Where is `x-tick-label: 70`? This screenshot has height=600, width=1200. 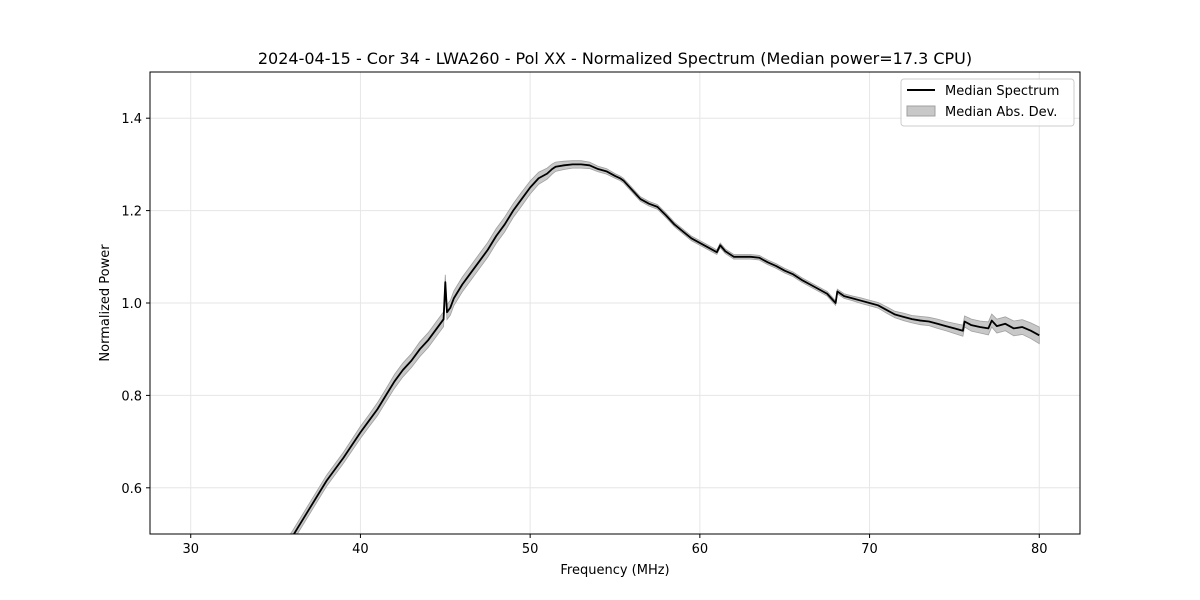 x-tick-label: 70 is located at coordinates (869, 549).